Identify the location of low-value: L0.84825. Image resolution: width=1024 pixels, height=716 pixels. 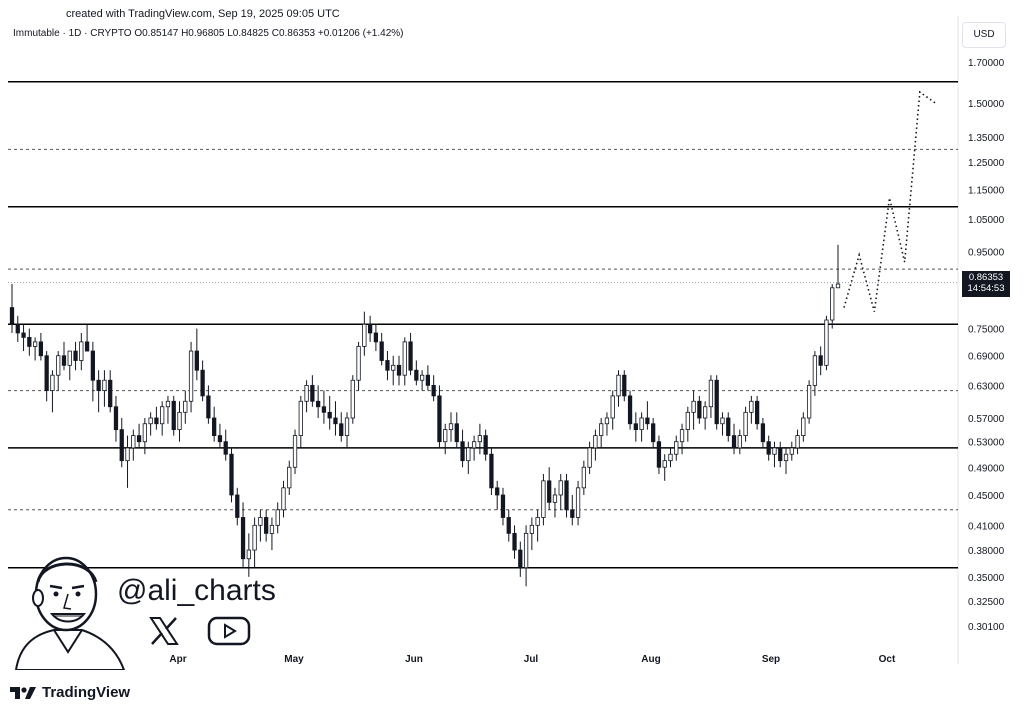
(248, 33).